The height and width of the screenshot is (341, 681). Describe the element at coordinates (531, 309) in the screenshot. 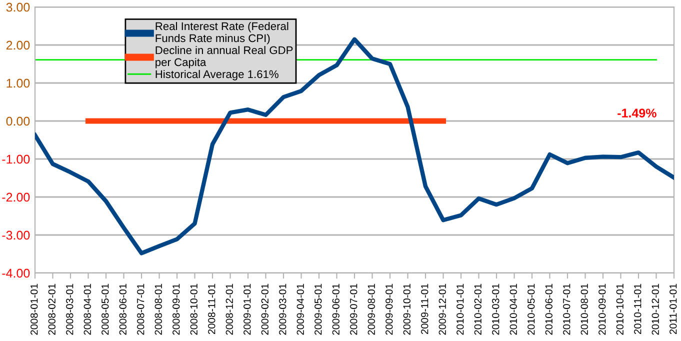

I see `x-tick-label: 2010-05-01` at that location.